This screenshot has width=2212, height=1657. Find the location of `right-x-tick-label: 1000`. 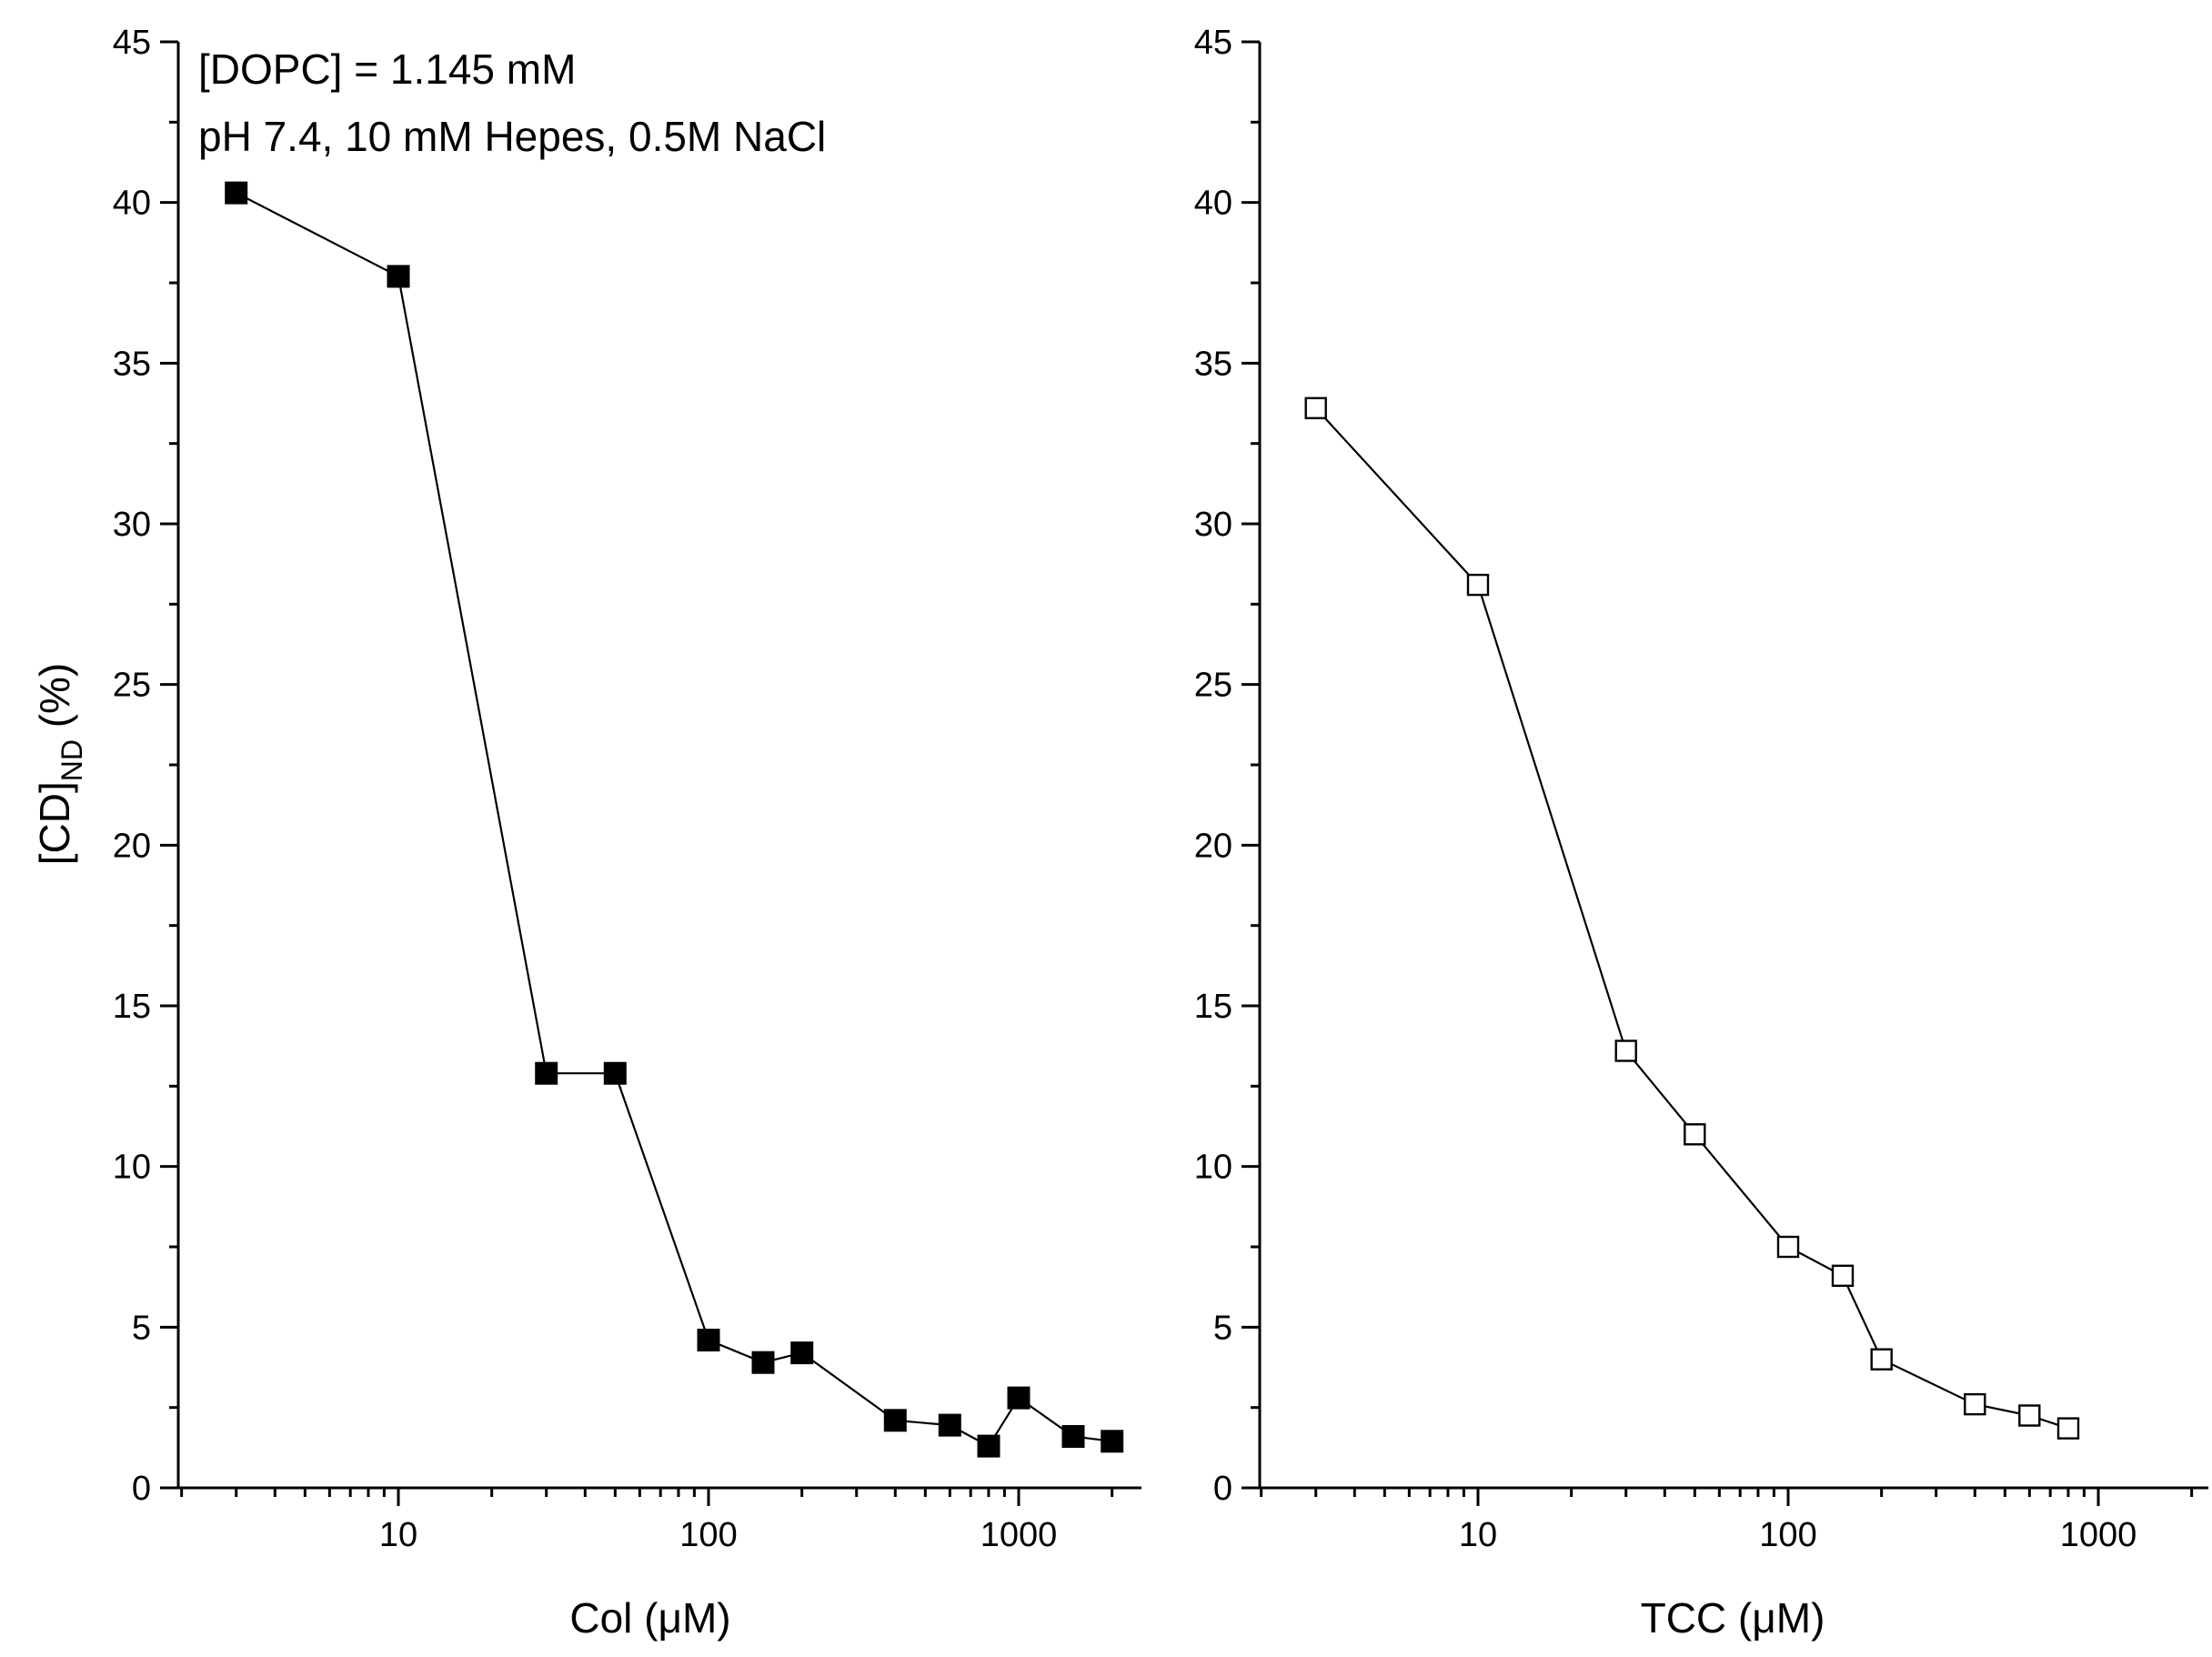

right-x-tick-label: 1000 is located at coordinates (2098, 1535).